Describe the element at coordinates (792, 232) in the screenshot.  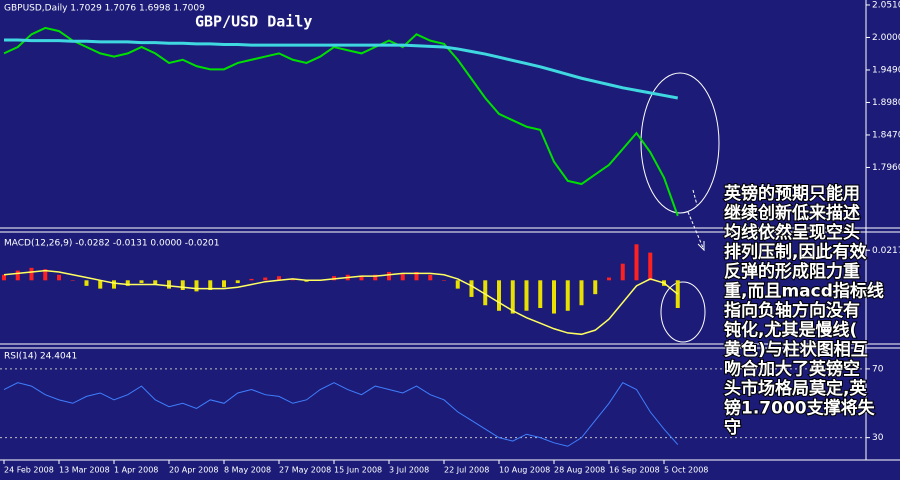
I see `annotation-line: 均线依然呈现空头` at that location.